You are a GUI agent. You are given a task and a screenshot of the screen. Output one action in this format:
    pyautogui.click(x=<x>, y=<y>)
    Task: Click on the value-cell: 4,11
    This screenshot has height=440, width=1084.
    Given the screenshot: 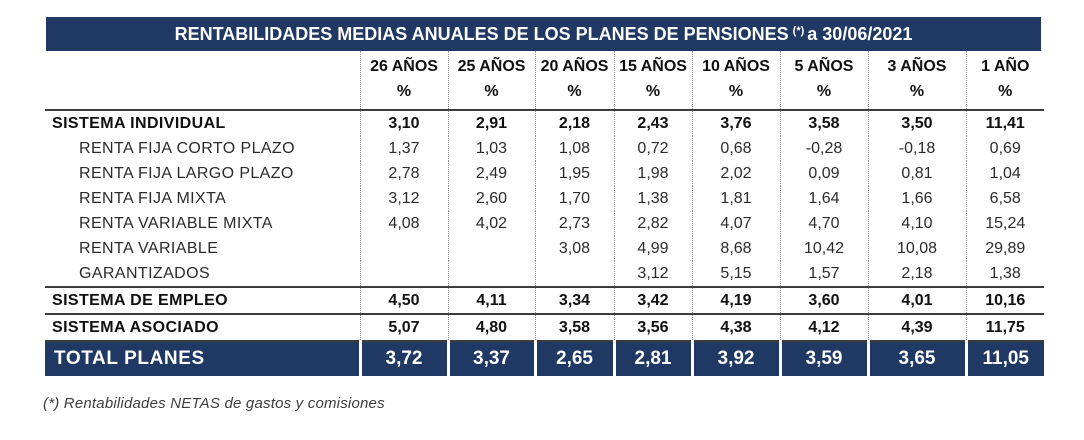 What is the action you would take?
    pyautogui.click(x=491, y=300)
    